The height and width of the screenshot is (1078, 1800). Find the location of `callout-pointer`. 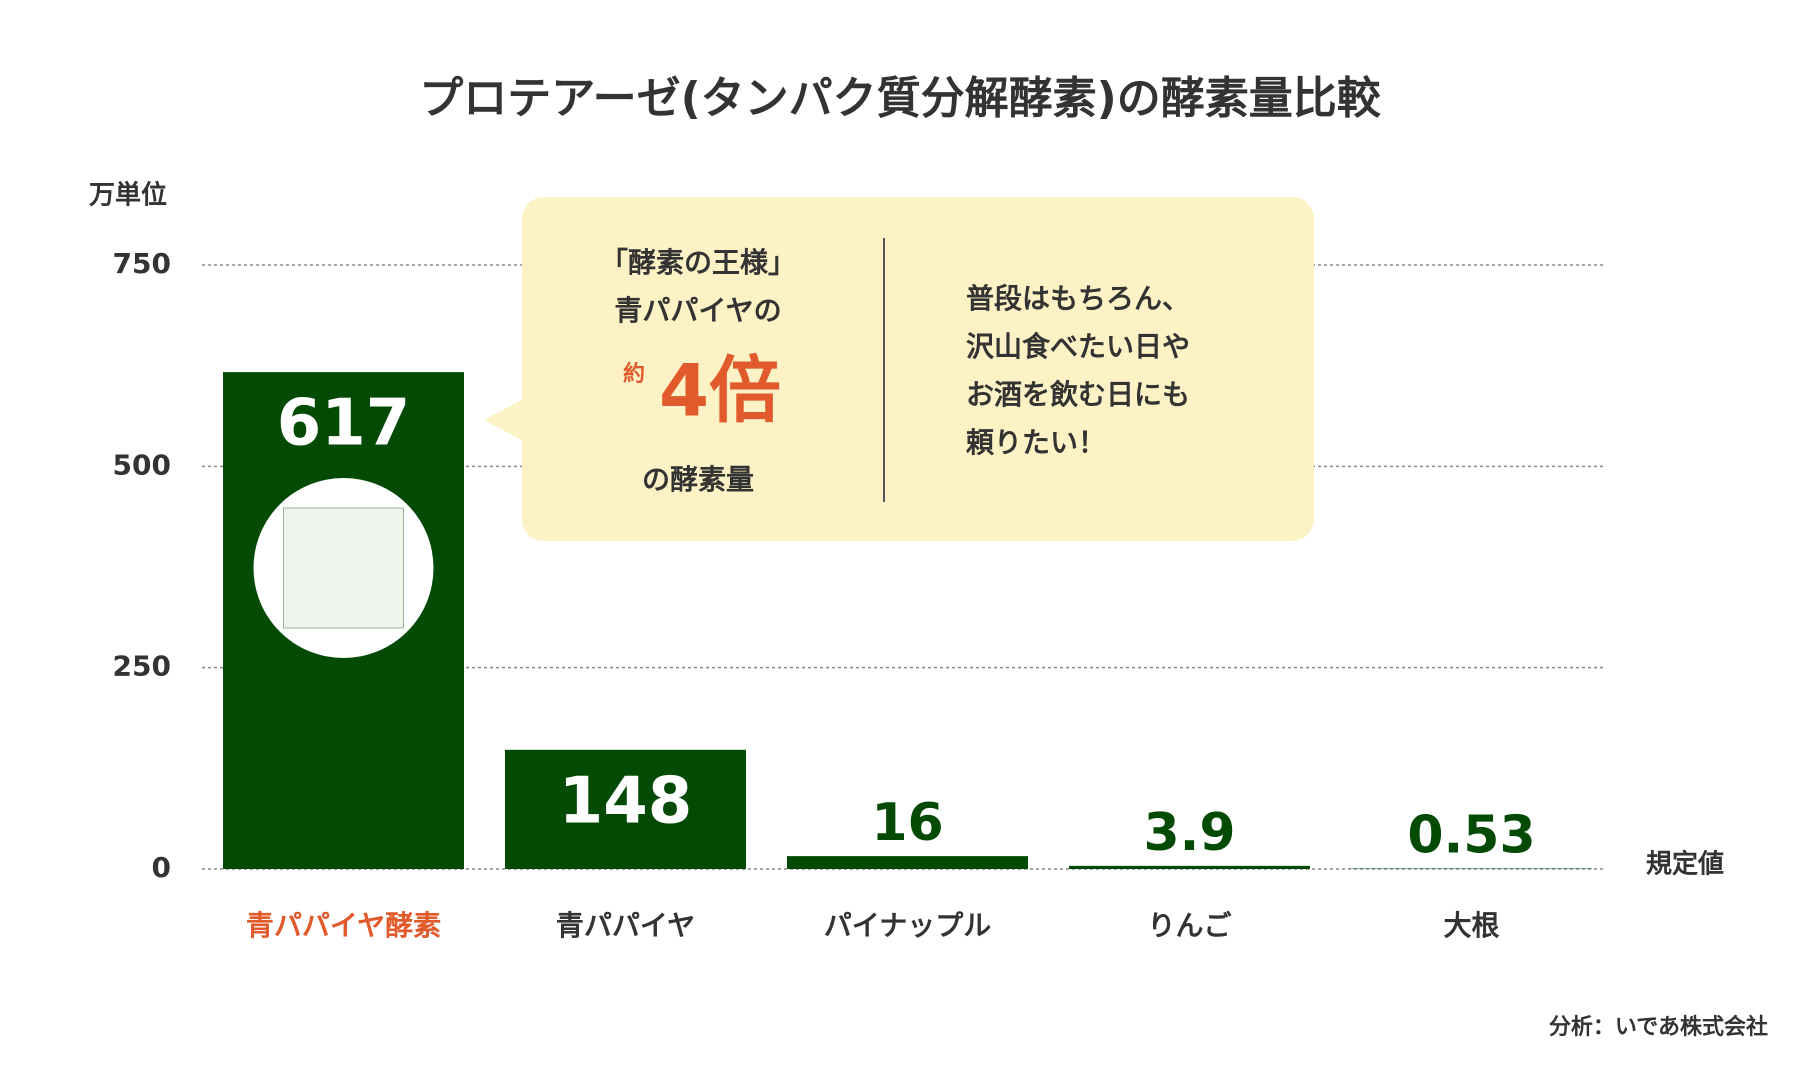

callout-pointer is located at coordinates (503, 420).